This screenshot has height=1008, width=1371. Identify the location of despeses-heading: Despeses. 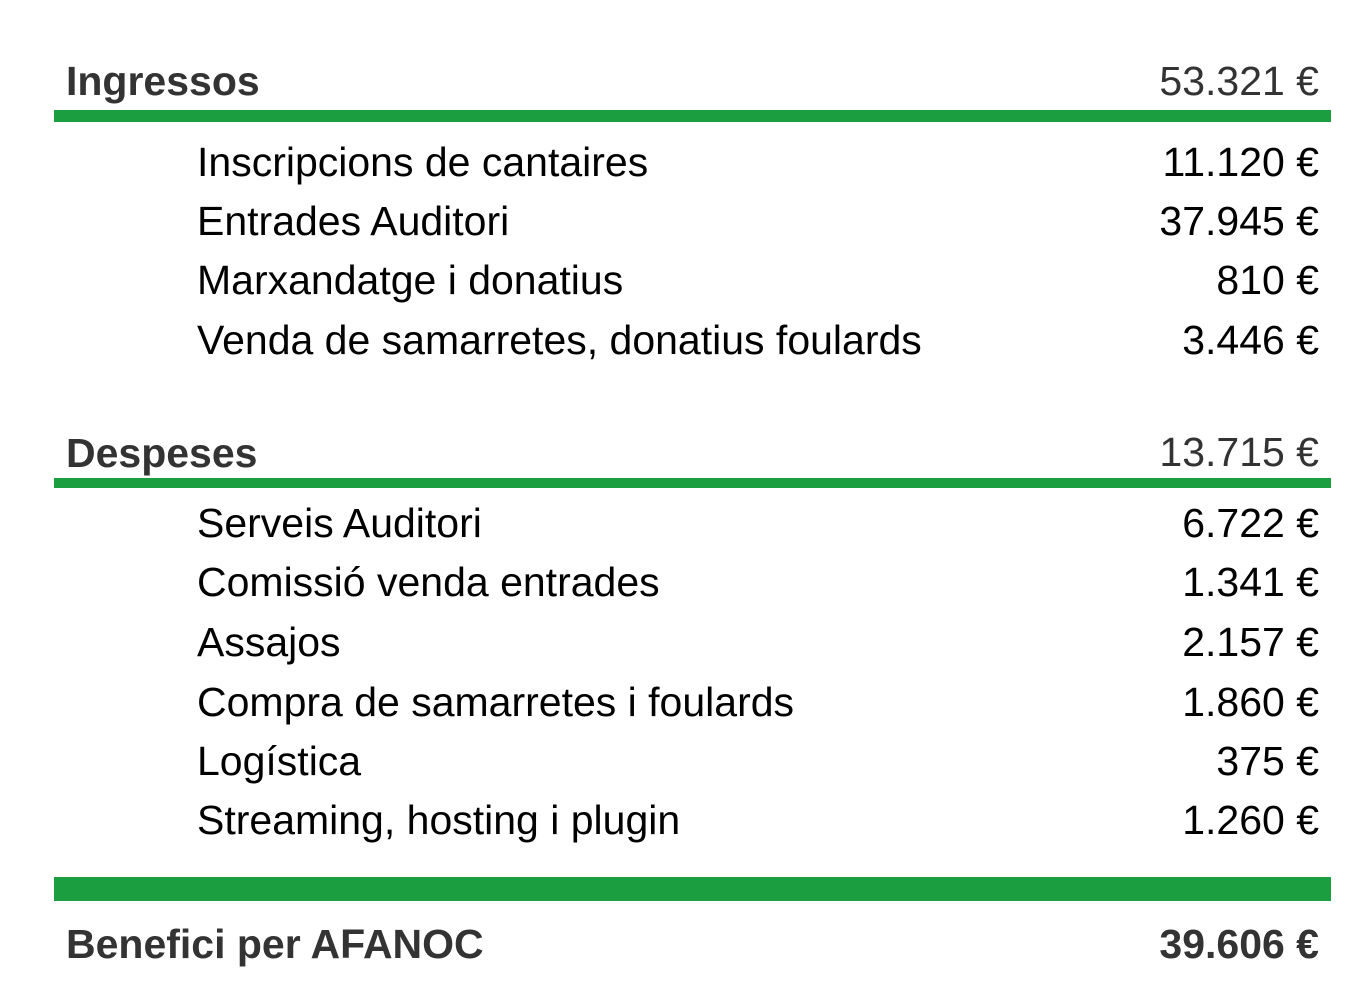
(162, 453).